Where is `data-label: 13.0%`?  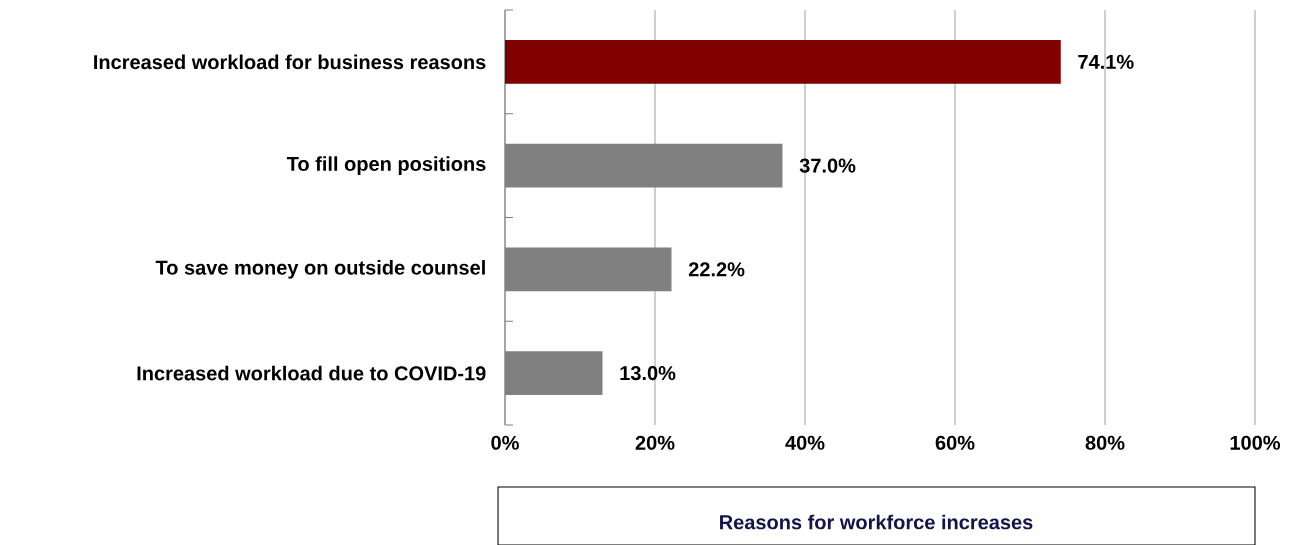 data-label: 13.0% is located at coordinates (648, 373).